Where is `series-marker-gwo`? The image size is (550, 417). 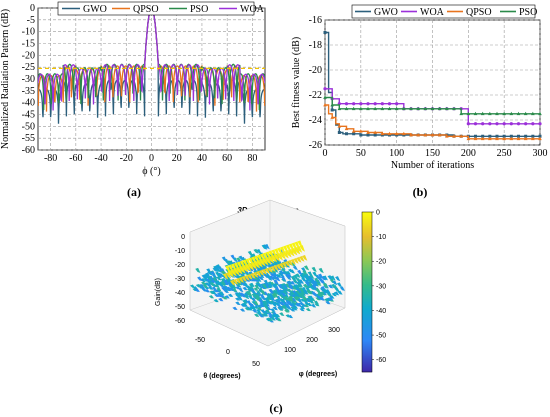
series-marker-gwo is located at coordinates (346, 134).